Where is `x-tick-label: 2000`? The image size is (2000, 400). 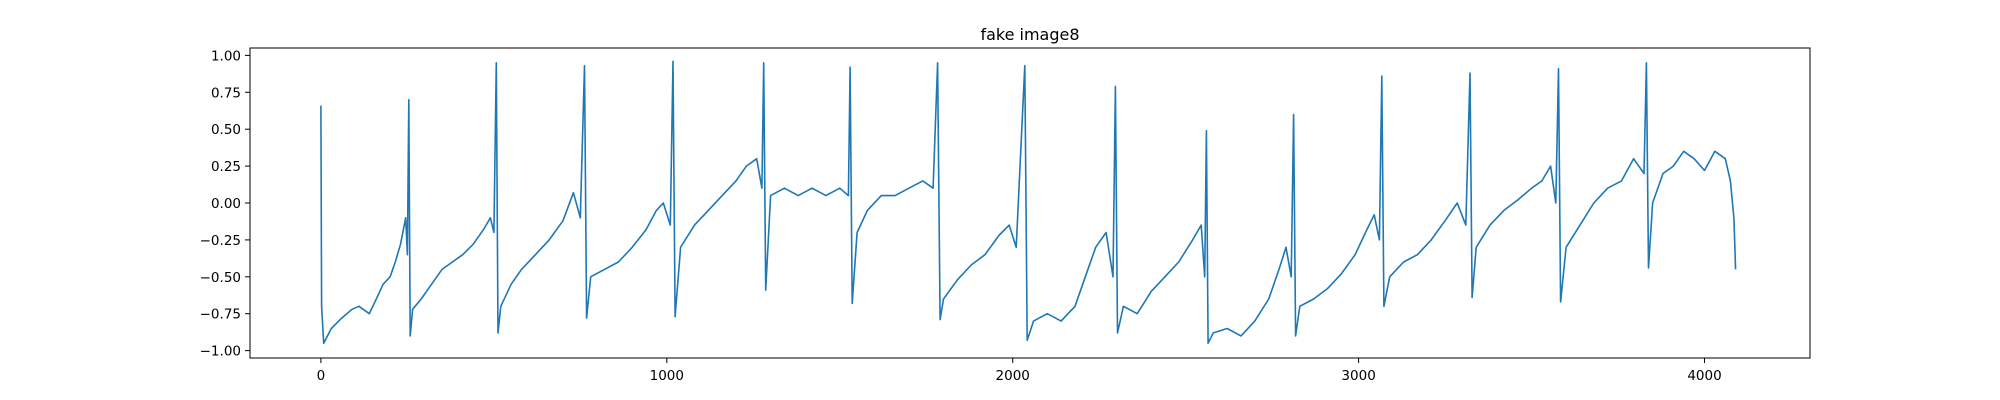 x-tick-label: 2000 is located at coordinates (1013, 376).